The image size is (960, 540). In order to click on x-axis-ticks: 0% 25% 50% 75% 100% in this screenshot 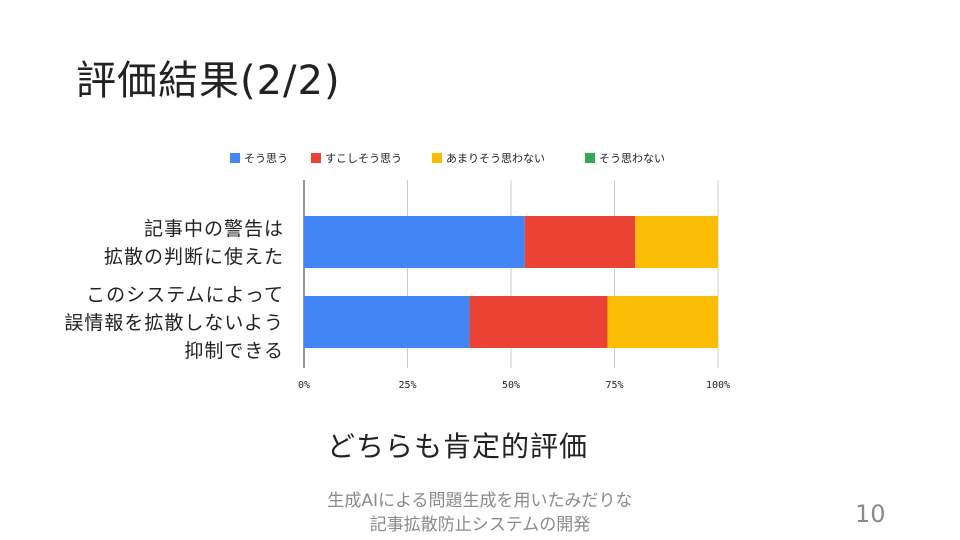, I will do `click(514, 385)`.